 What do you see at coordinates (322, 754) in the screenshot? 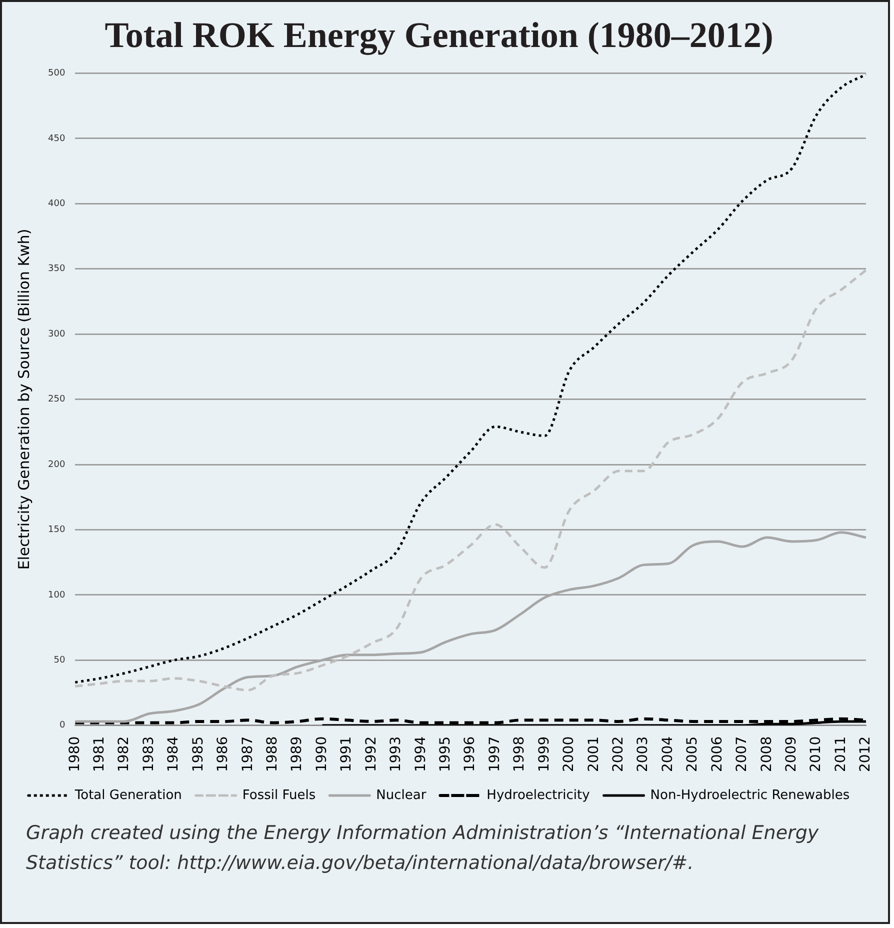
I see `x-tick-label: 1990` at bounding box center [322, 754].